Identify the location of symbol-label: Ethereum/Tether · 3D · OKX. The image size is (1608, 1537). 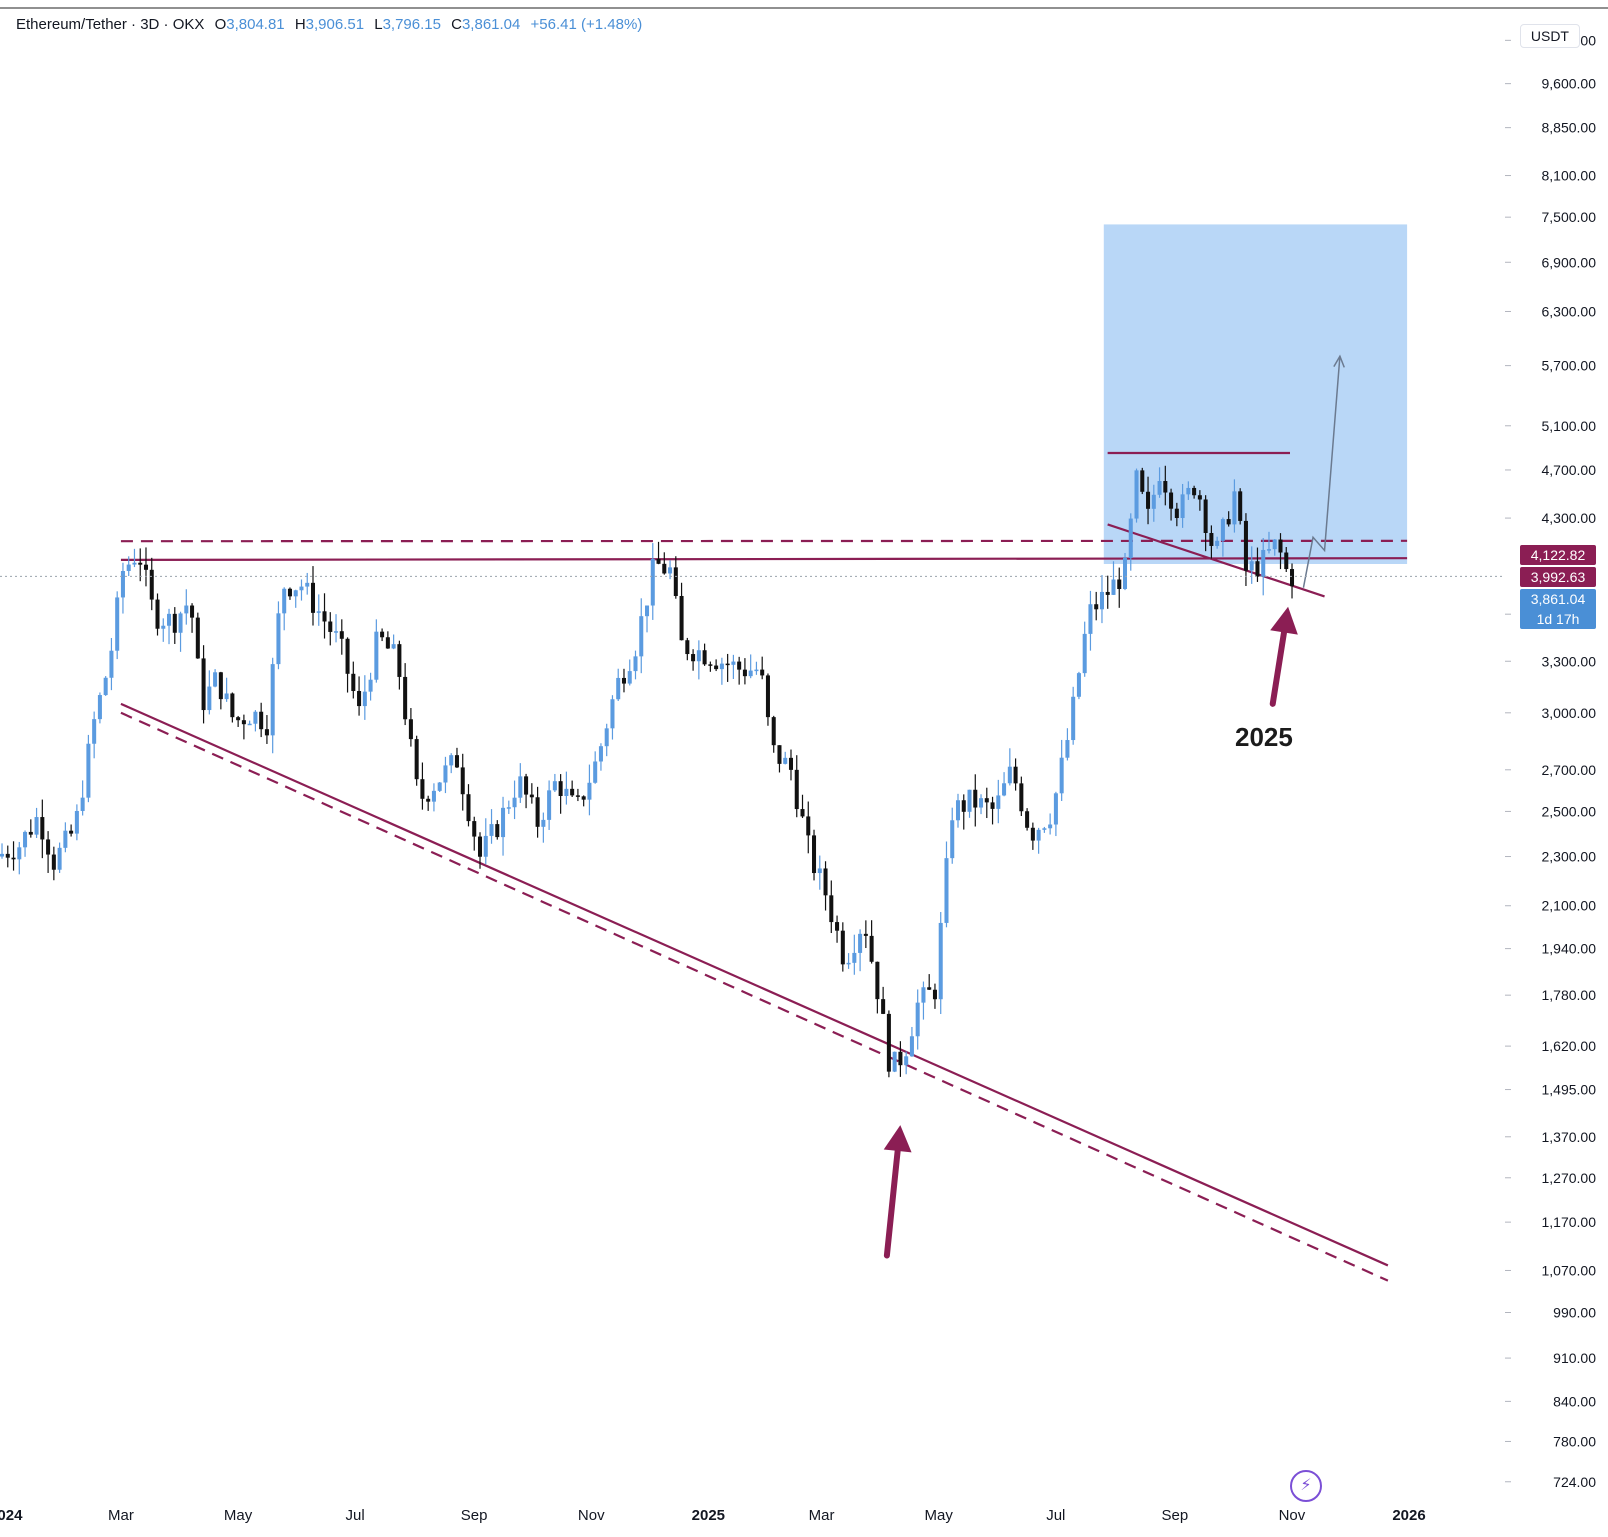
(110, 24).